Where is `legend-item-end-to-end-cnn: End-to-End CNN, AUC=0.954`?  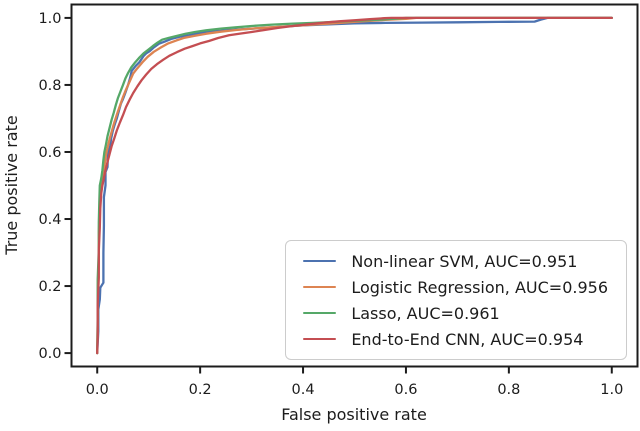 legend-item-end-to-end-cnn: End-to-End CNN, AUC=0.954 is located at coordinates (455, 339).